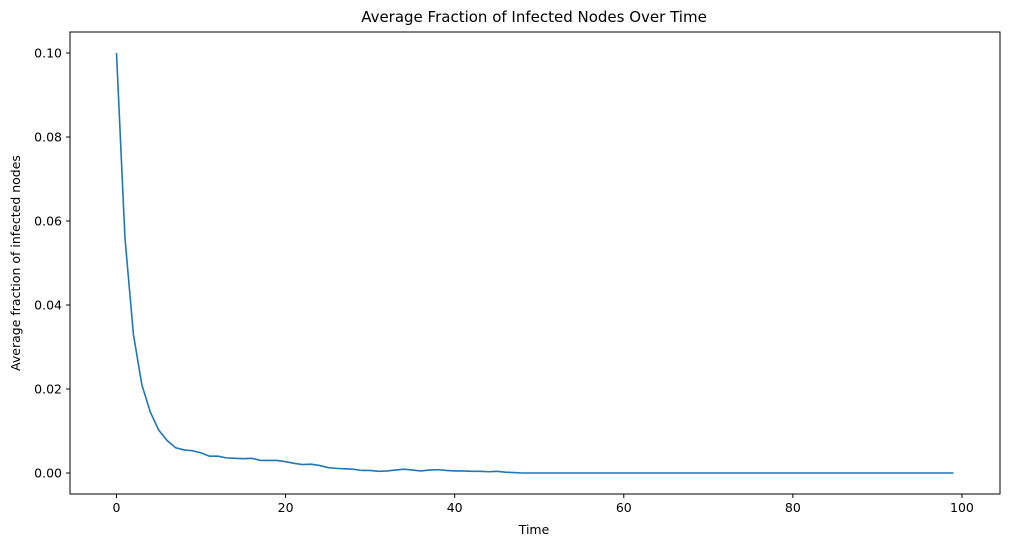 Image resolution: width=1010 pixels, height=547 pixels. I want to click on y-tick-label: 0.00, so click(48, 473).